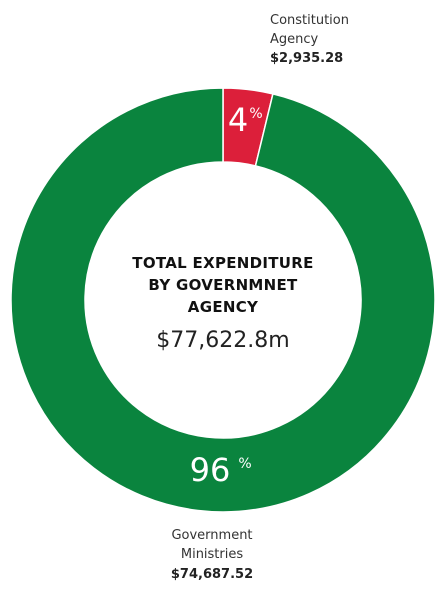 This screenshot has height=589, width=435. Describe the element at coordinates (222, 263) in the screenshot. I see `center-title-line-1: TOTAL EXPENDITURE` at that location.